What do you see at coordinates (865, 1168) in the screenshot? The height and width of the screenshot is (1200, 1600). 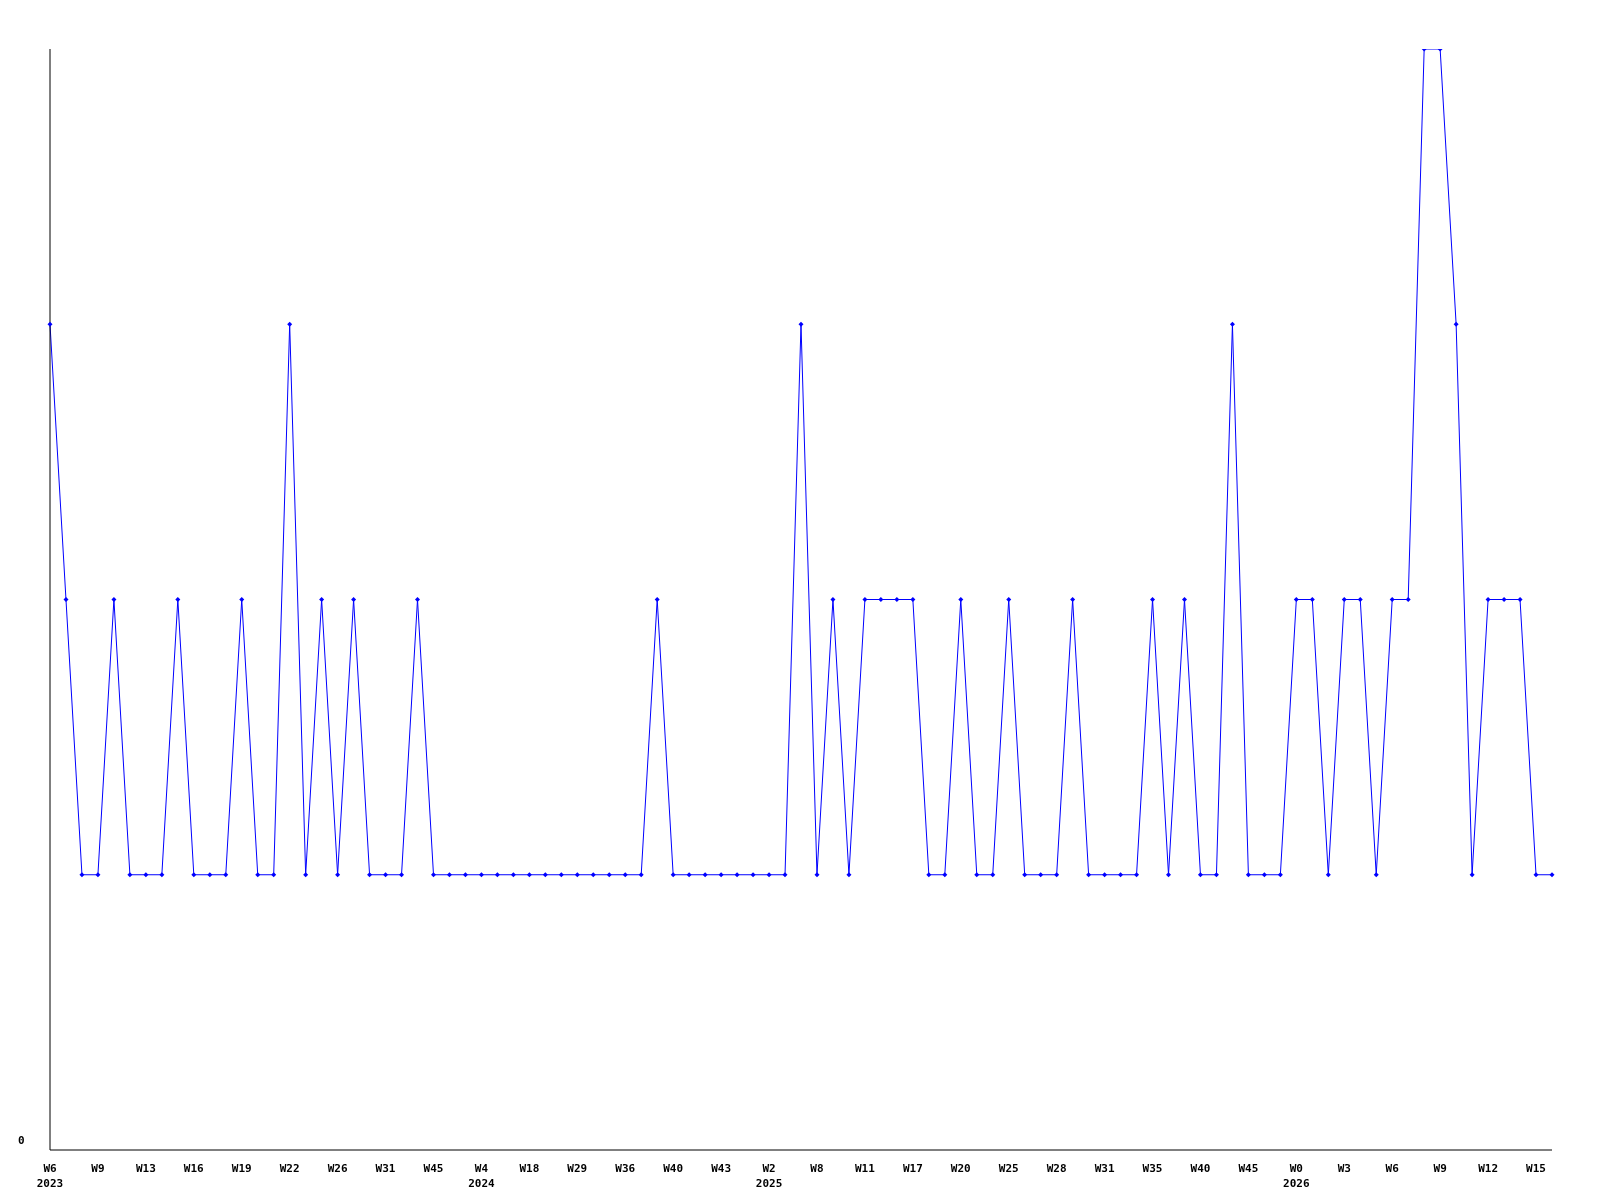 I see `x-tick-label: W11` at bounding box center [865, 1168].